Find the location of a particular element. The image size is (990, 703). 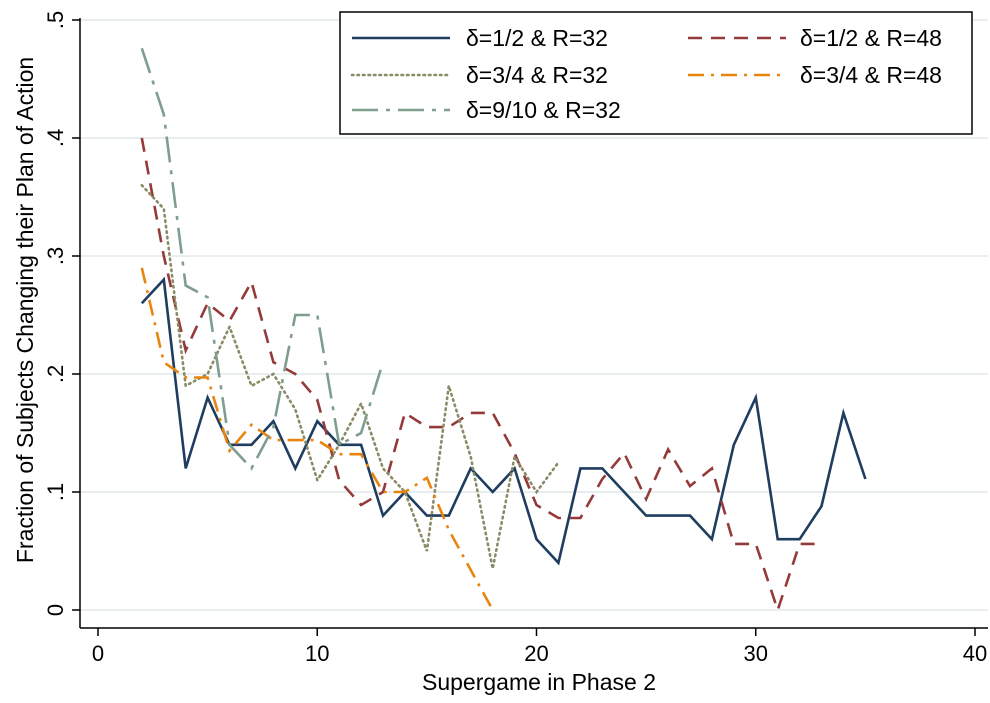

y-tick-label-2: .2 is located at coordinates (55, 374).